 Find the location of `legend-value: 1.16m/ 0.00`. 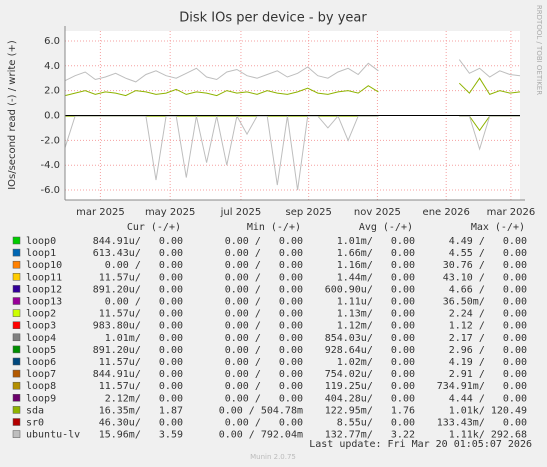

legend-value: 1.16m/ 0.00 is located at coordinates (376, 265).